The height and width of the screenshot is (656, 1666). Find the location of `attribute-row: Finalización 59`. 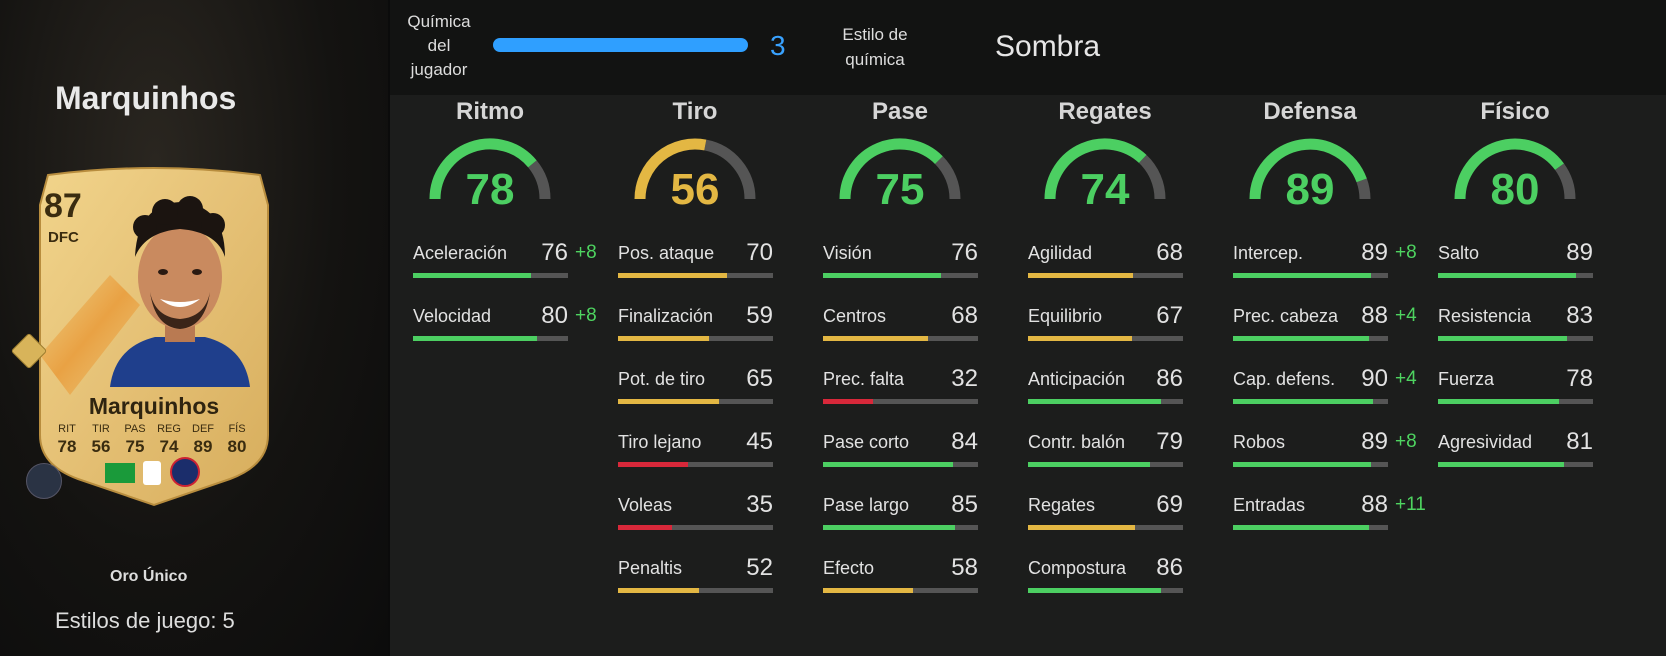

attribute-row: Finalización 59 is located at coordinates (695, 324).